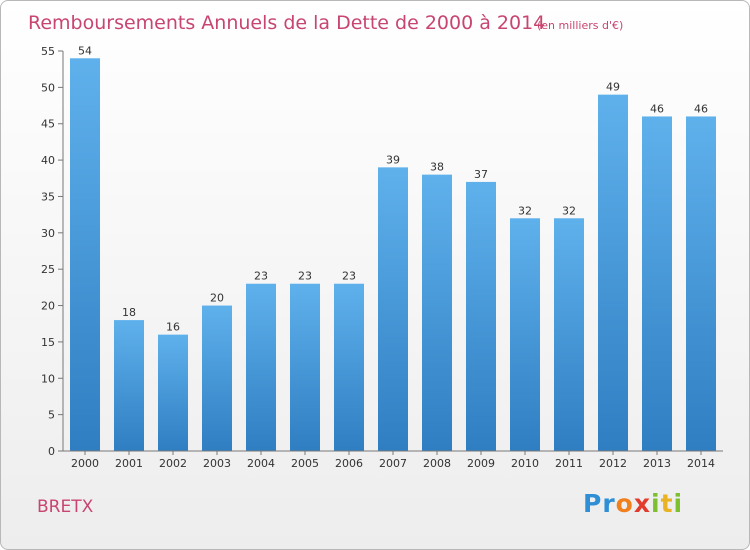  What do you see at coordinates (609, 503) in the screenshot?
I see `logo-letter: r` at bounding box center [609, 503].